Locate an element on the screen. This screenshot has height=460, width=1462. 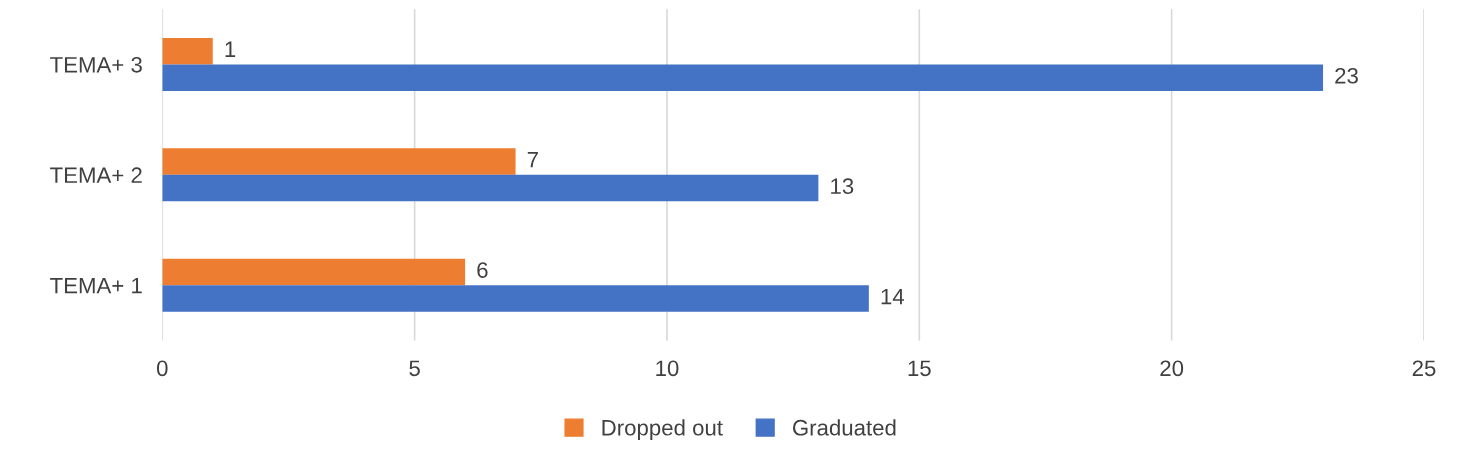
x-tick-label: 15 is located at coordinates (919, 368).